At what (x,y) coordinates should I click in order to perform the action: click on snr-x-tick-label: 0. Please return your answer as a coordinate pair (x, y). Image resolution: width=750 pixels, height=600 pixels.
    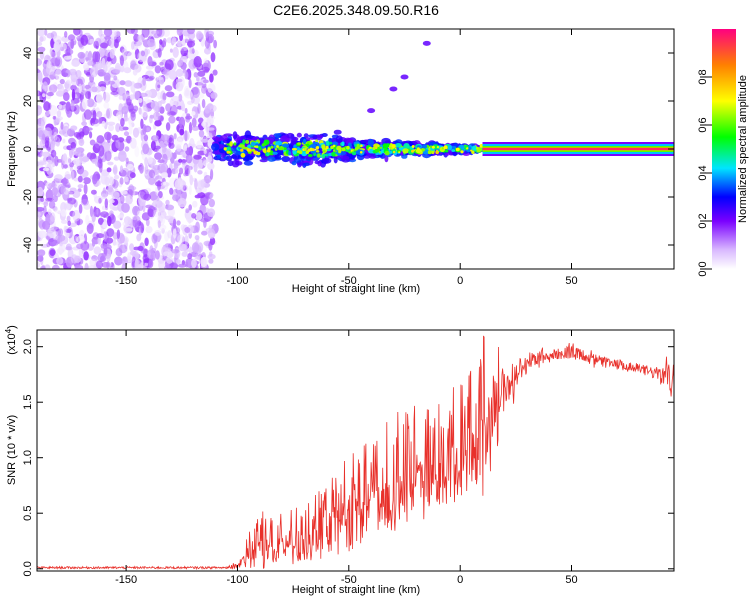
    Looking at the image, I should click on (460, 580).